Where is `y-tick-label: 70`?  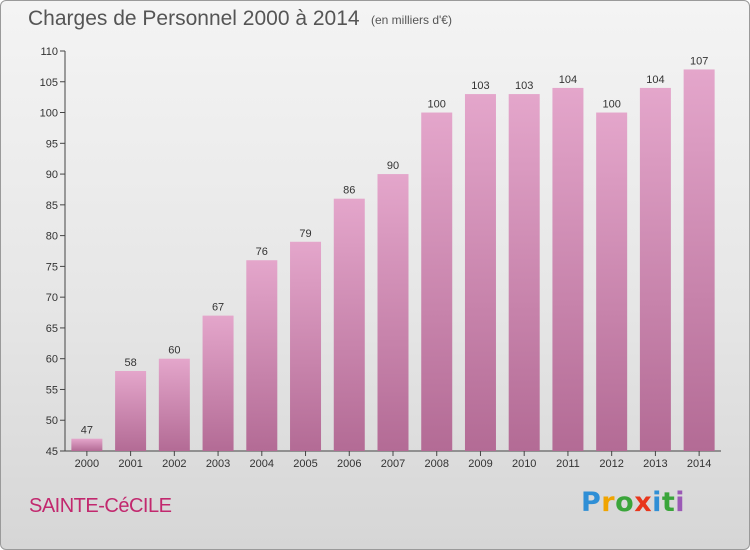 y-tick-label: 70 is located at coordinates (52, 298).